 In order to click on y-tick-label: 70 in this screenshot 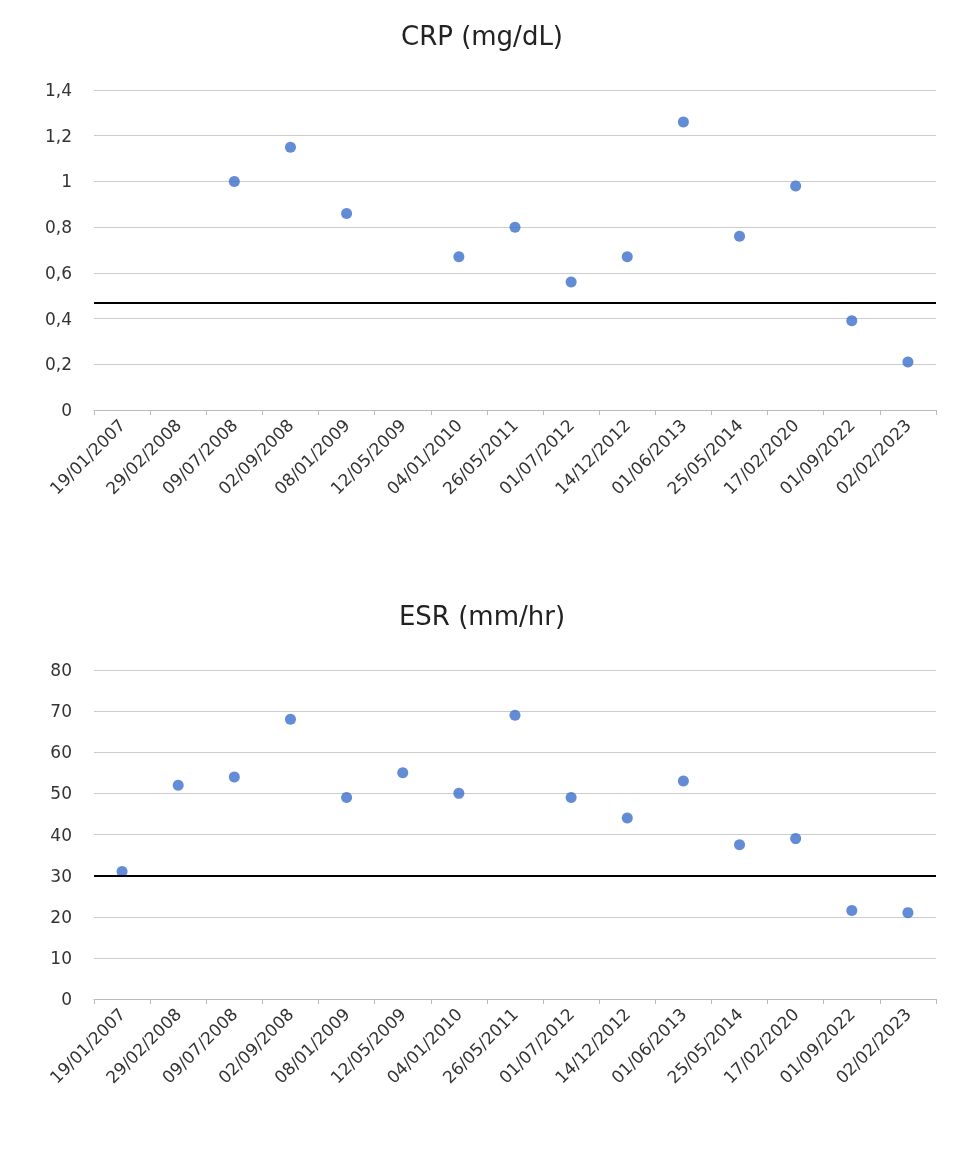, I will do `click(61, 711)`.